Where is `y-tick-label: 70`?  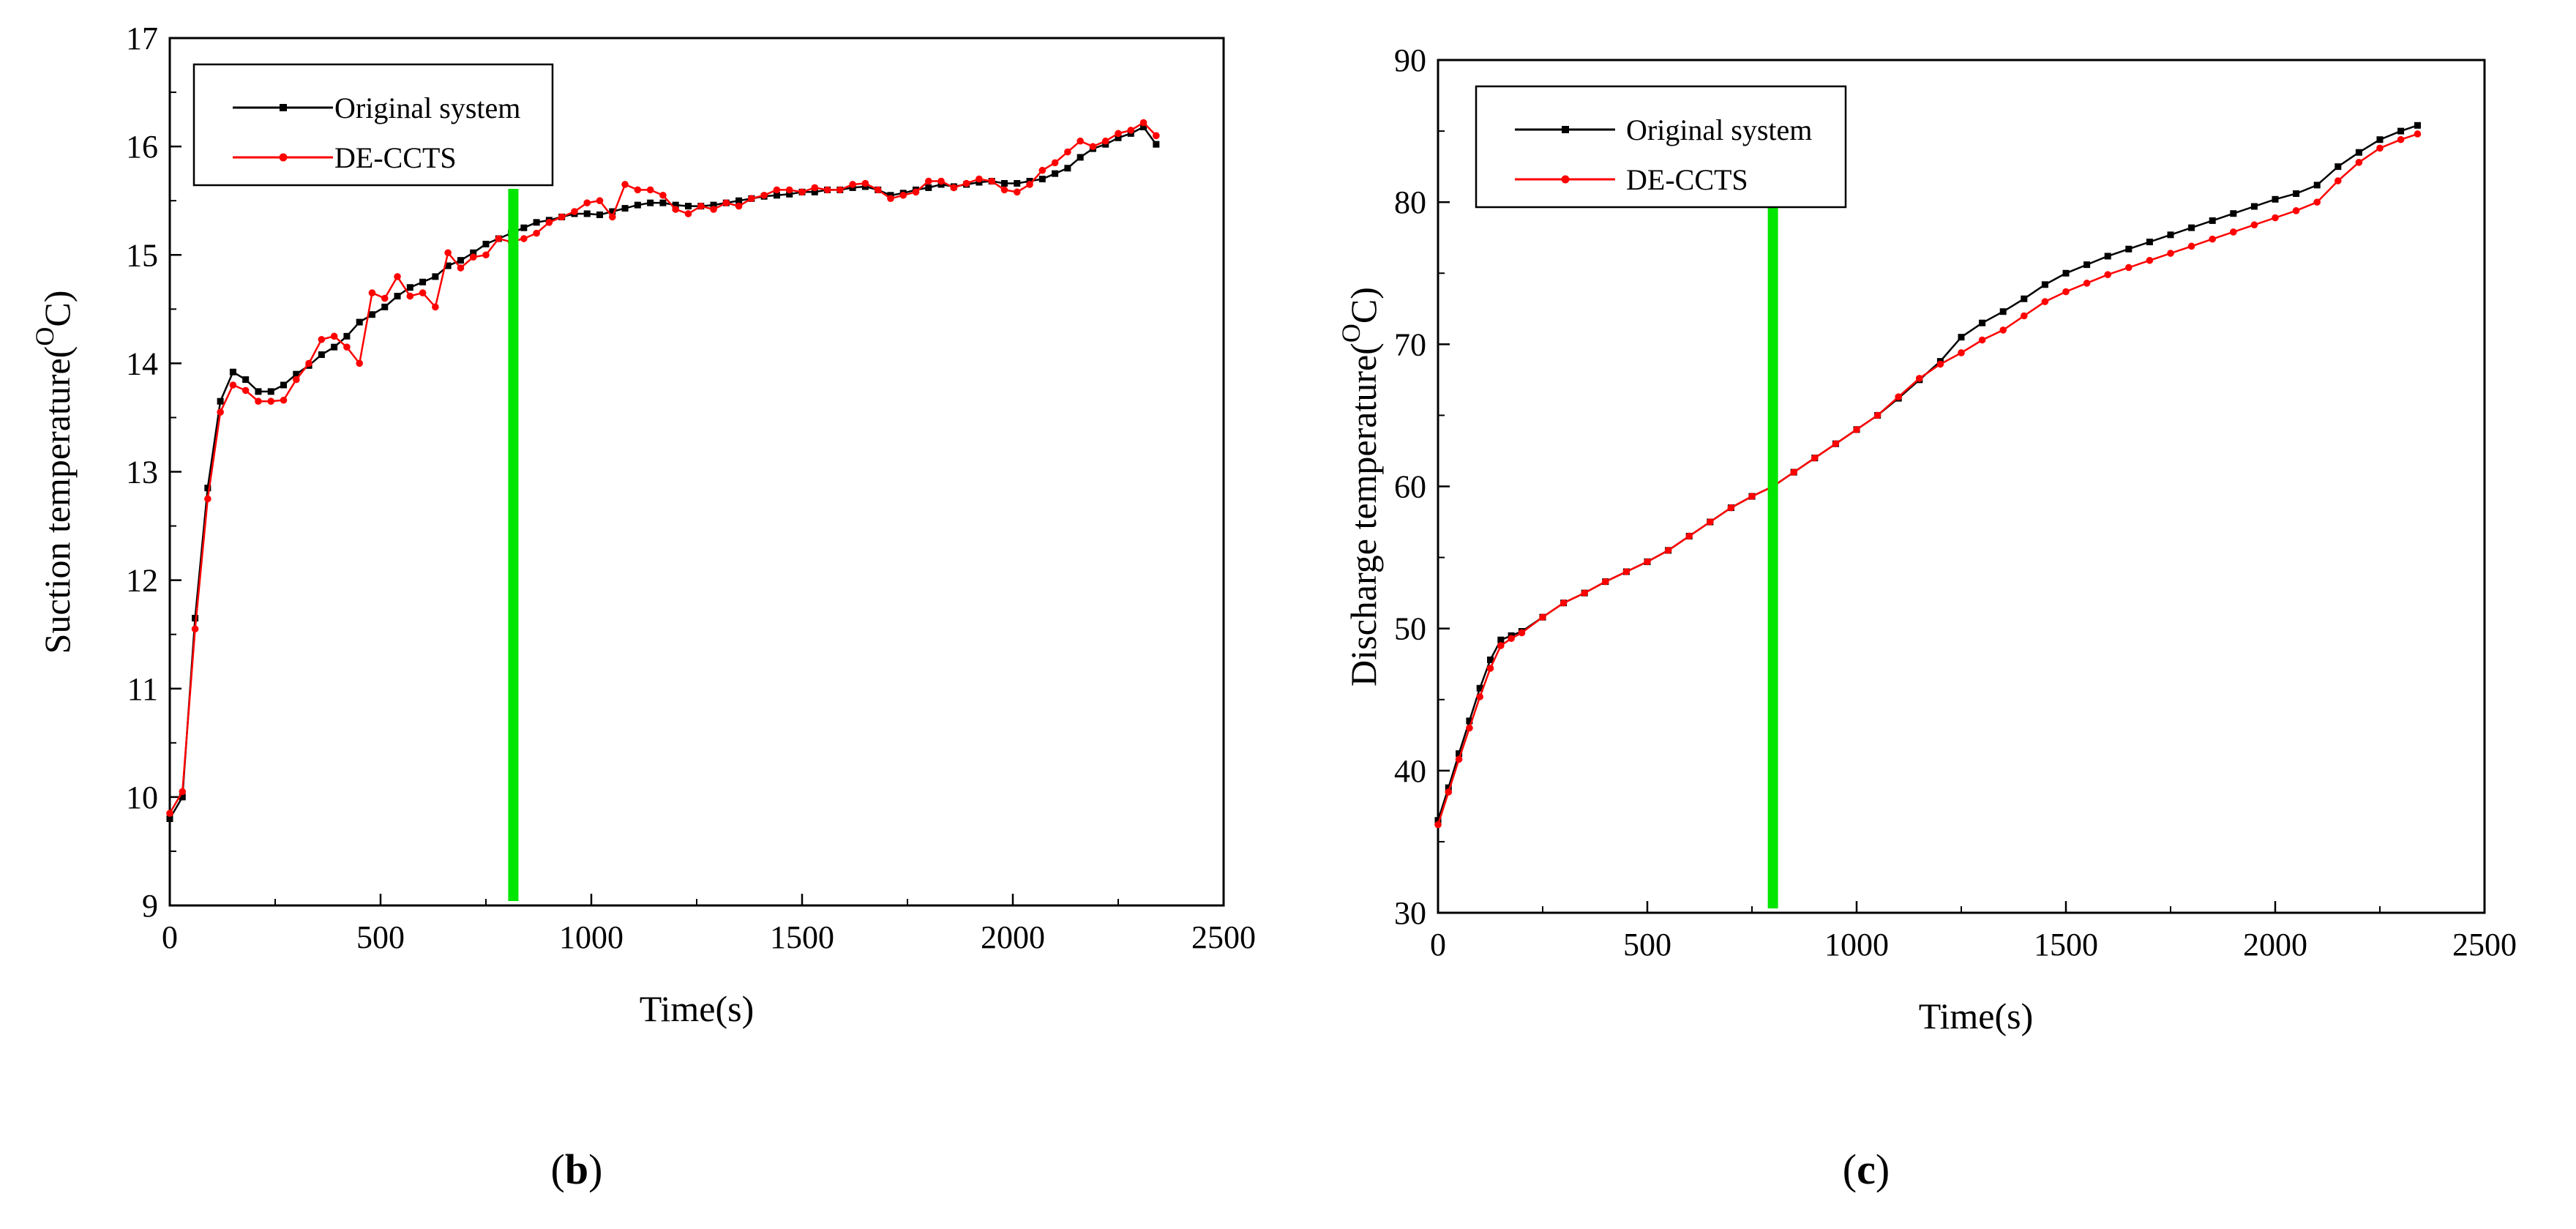 y-tick-label: 70 is located at coordinates (1410, 344).